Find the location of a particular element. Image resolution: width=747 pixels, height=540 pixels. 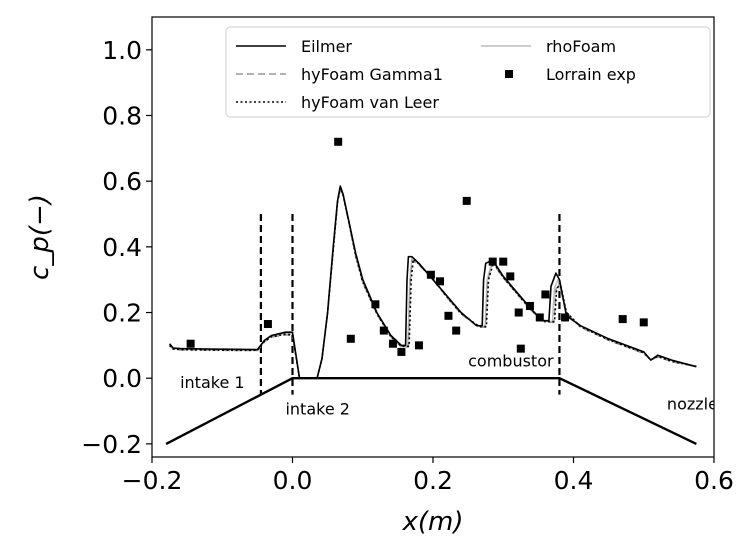

x-axis-label: x(m) is located at coordinates (432, 522).